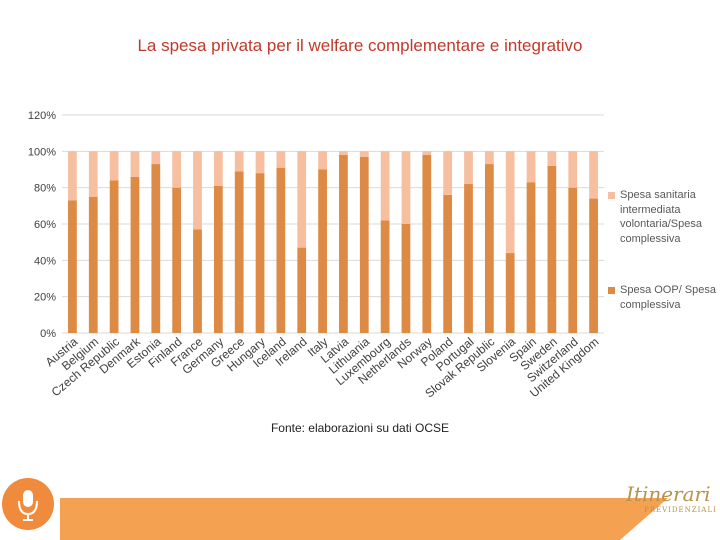 The width and height of the screenshot is (720, 540). What do you see at coordinates (360, 428) in the screenshot?
I see `source-note: Fonte: elaborazioni su dati OCSE` at bounding box center [360, 428].